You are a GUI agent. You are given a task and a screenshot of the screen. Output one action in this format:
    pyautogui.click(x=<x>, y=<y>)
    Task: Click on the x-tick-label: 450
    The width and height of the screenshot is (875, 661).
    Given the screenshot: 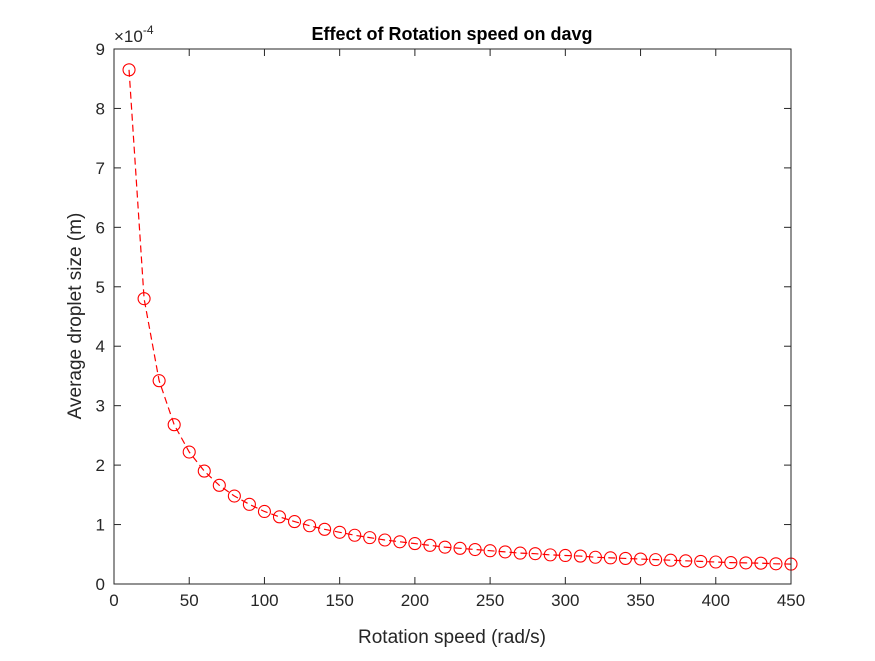 What is the action you would take?
    pyautogui.click(x=791, y=600)
    